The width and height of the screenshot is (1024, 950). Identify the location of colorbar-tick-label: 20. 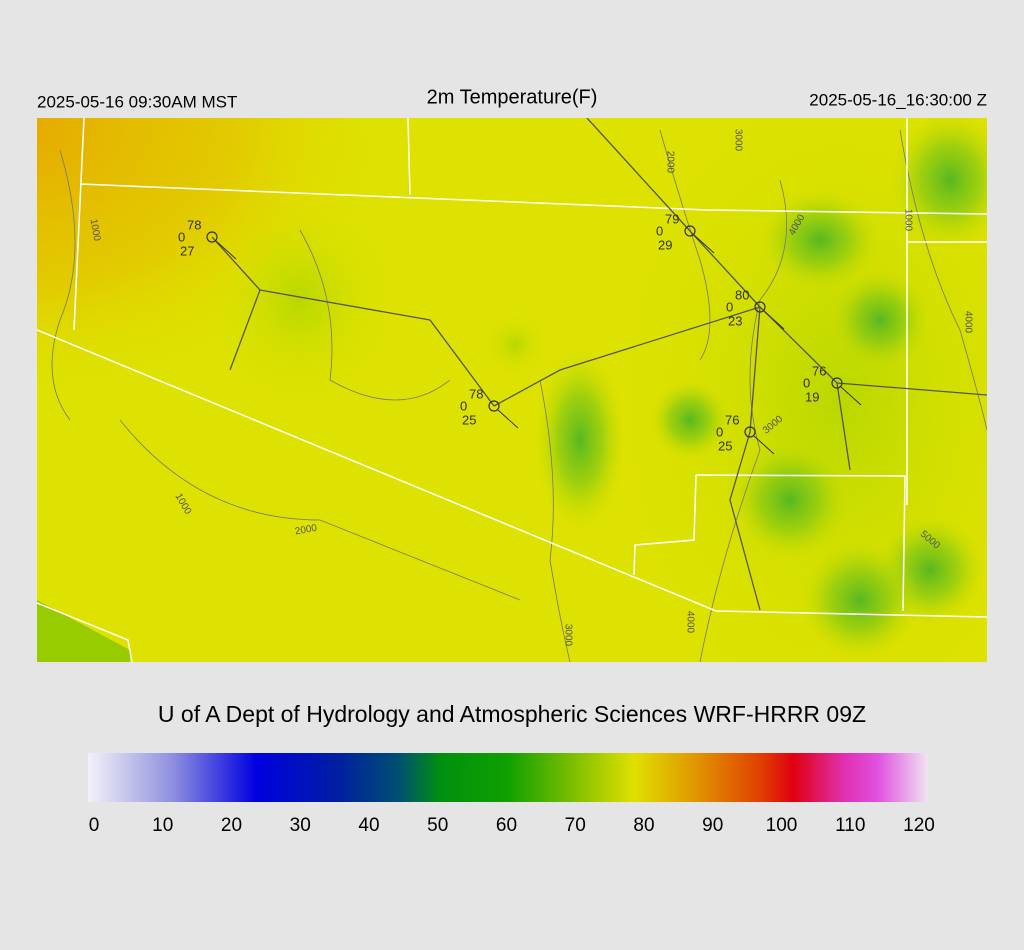
(231, 825).